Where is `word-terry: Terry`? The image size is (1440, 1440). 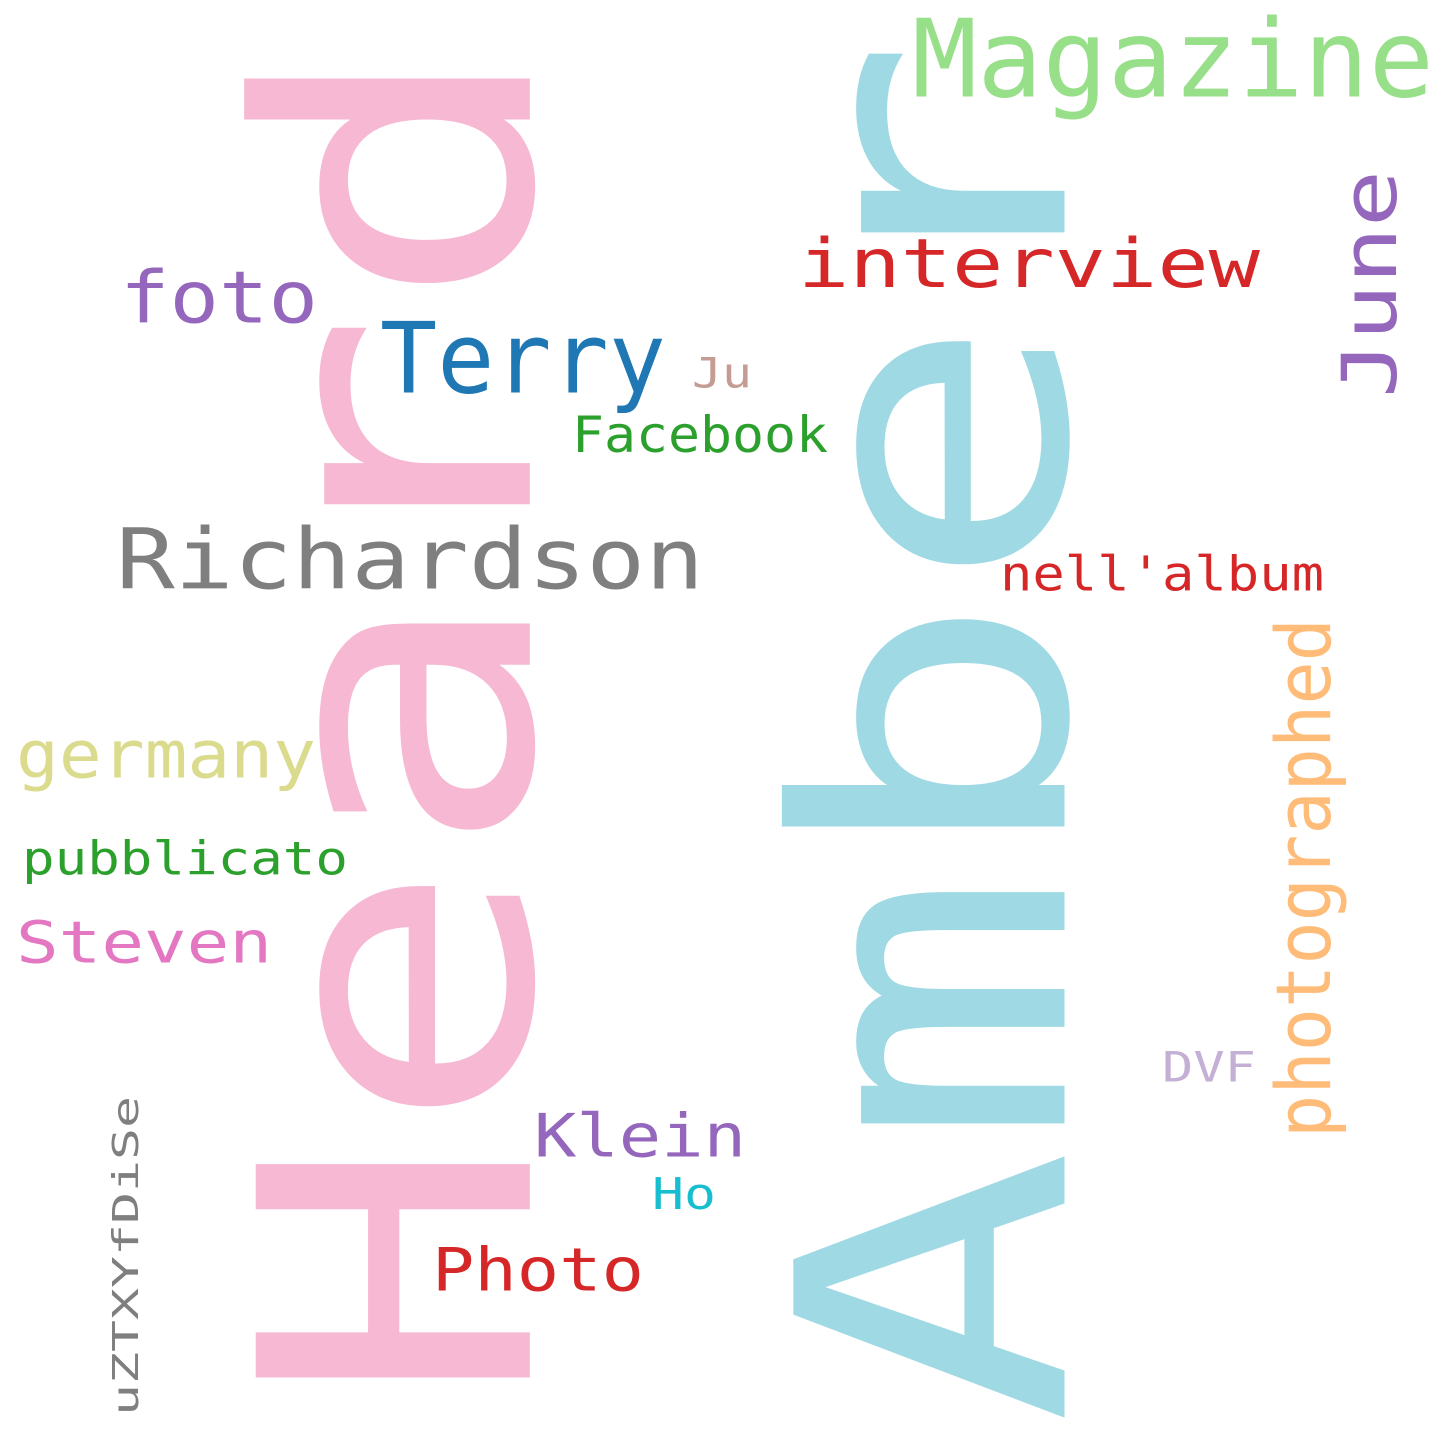 word-terry: Terry is located at coordinates (523, 358).